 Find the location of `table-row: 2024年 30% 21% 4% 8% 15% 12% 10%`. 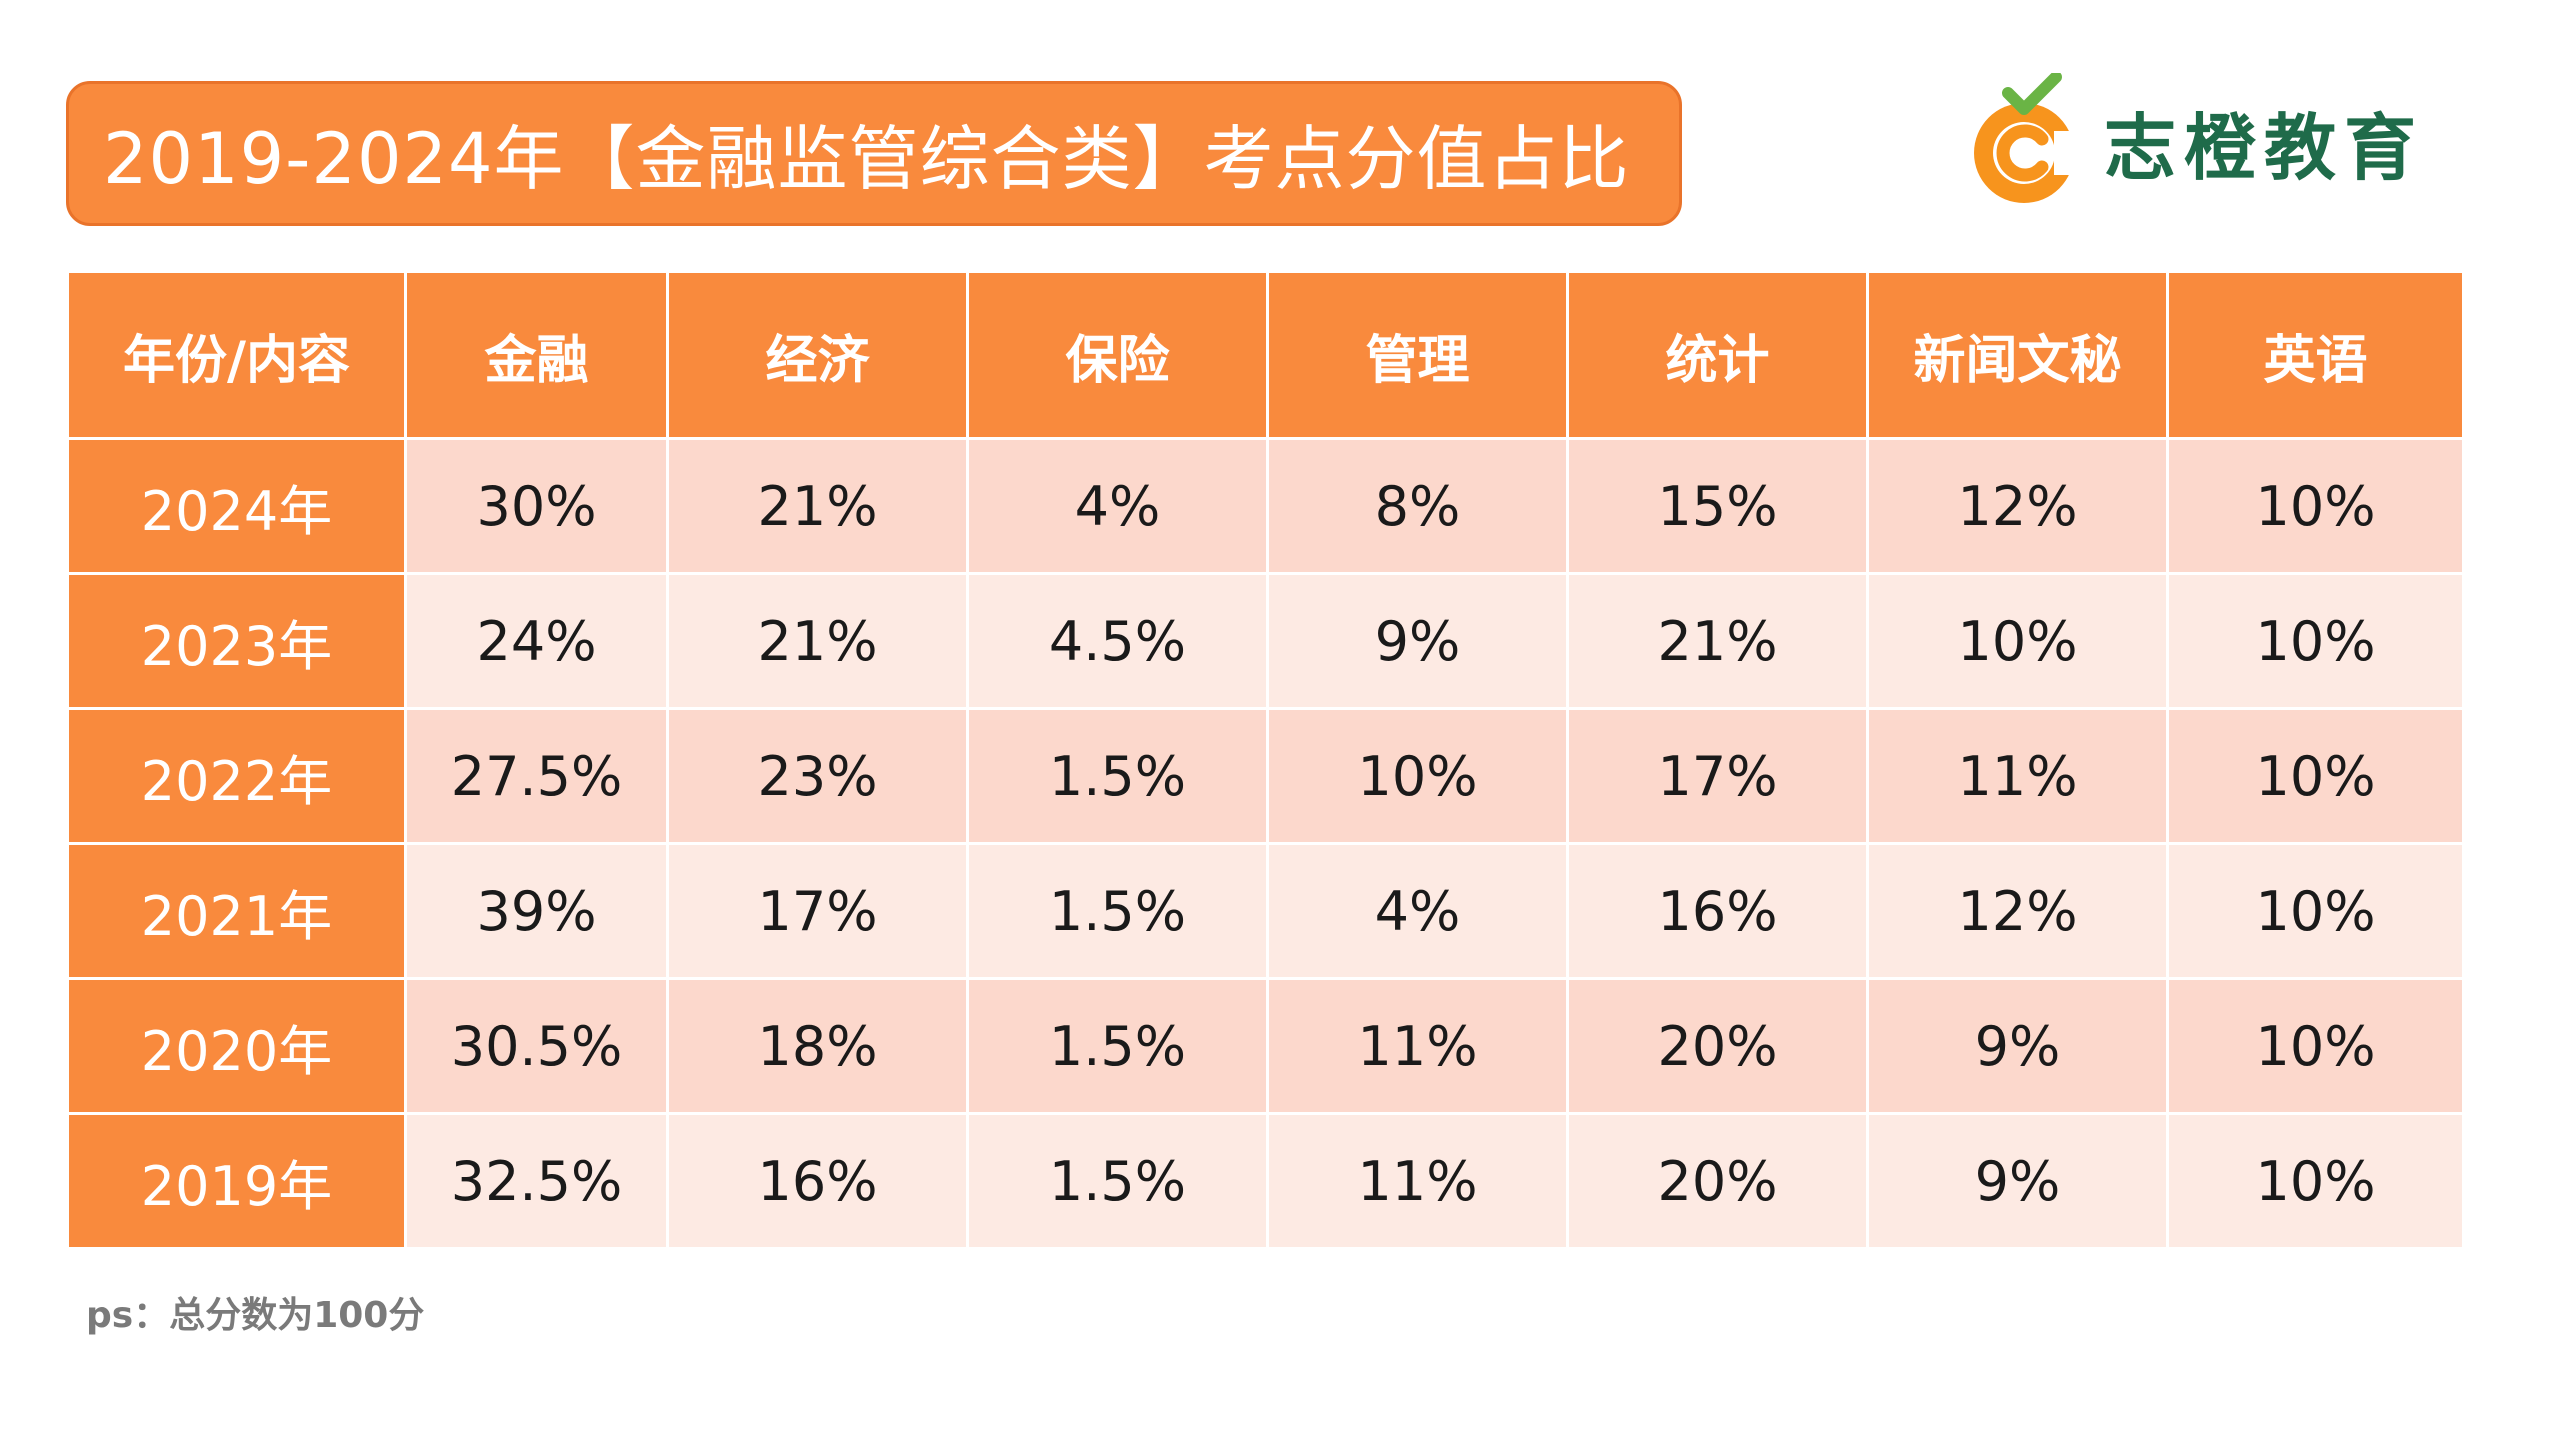

table-row: 2024年 30% 21% 4% 8% 15% 12% 10% is located at coordinates (1265, 506).